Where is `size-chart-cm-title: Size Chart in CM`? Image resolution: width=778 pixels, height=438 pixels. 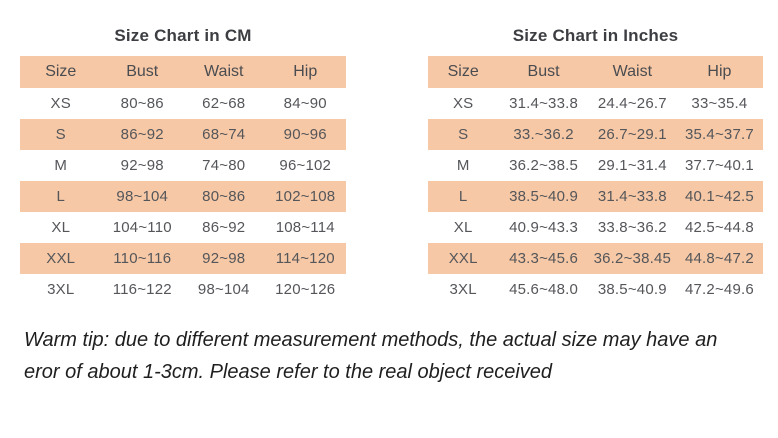
size-chart-cm-title: Size Chart in CM is located at coordinates (183, 35).